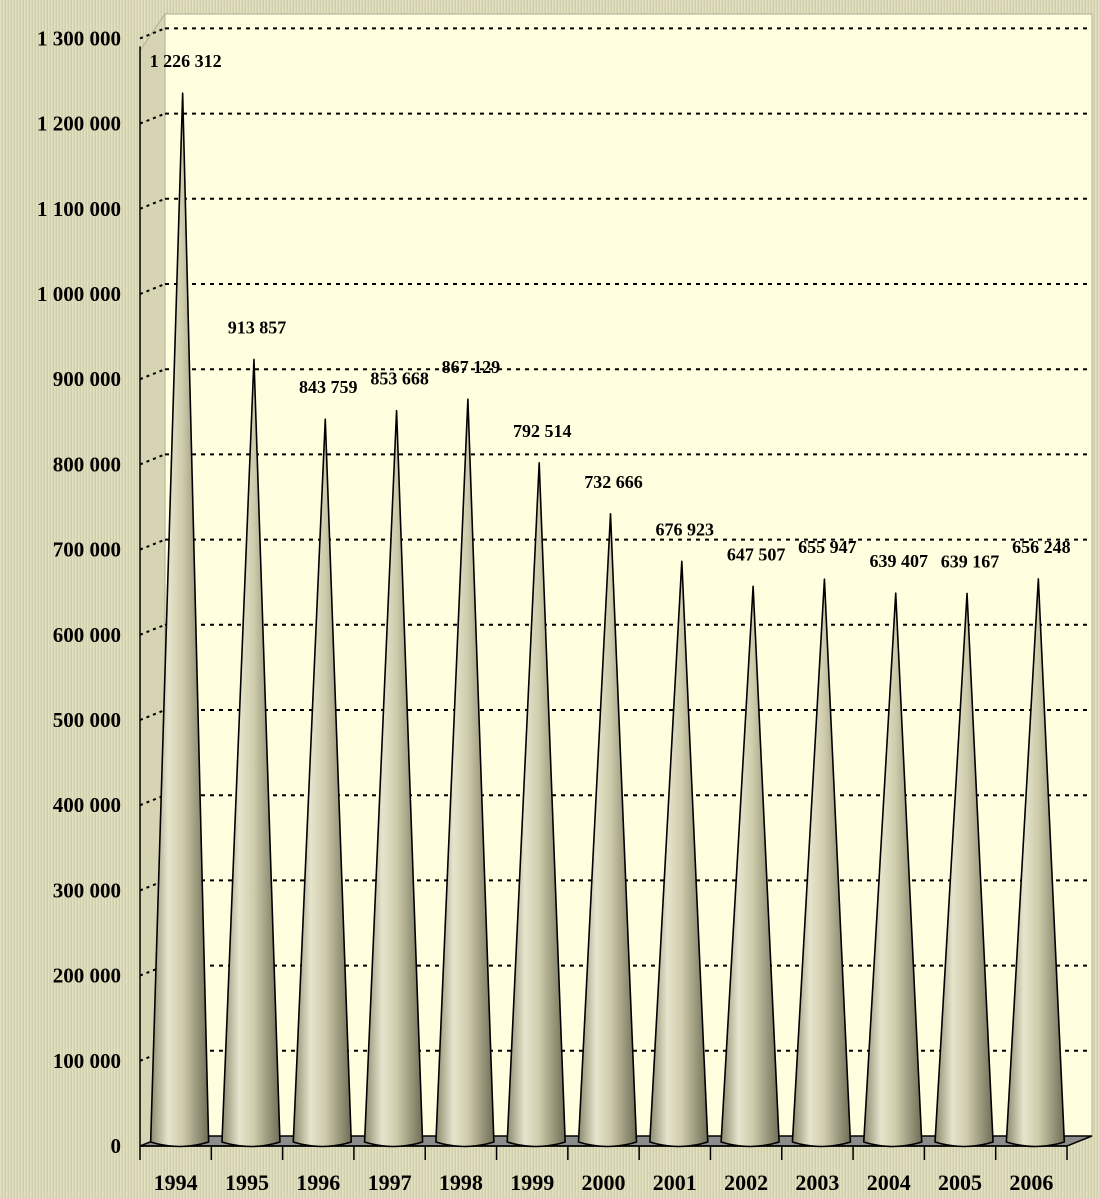 Image resolution: width=1099 pixels, height=1198 pixels. What do you see at coordinates (79, 124) in the screenshot?
I see `y-tick-label: 1 200 000` at bounding box center [79, 124].